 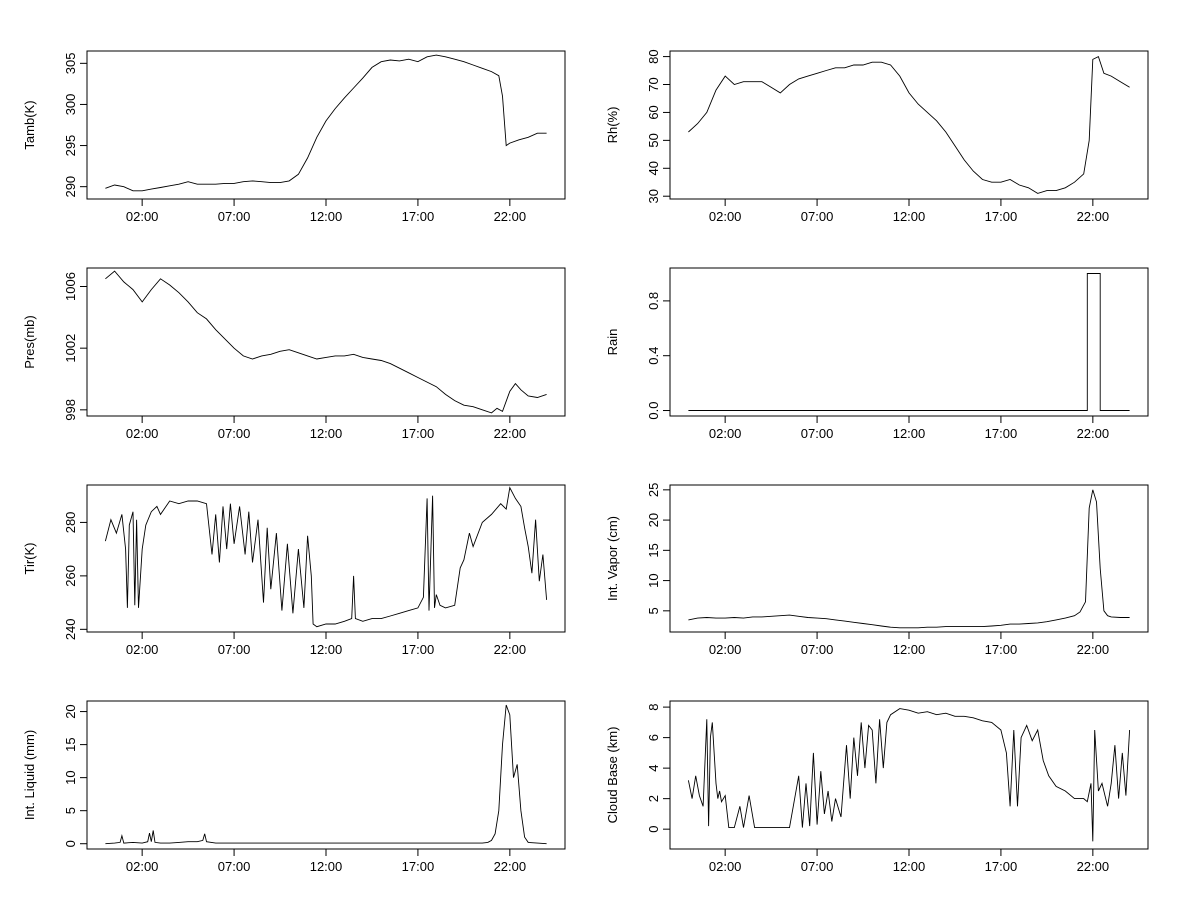 I want to click on y-axis-title: Int. Vapor (cm), so click(x=612, y=558).